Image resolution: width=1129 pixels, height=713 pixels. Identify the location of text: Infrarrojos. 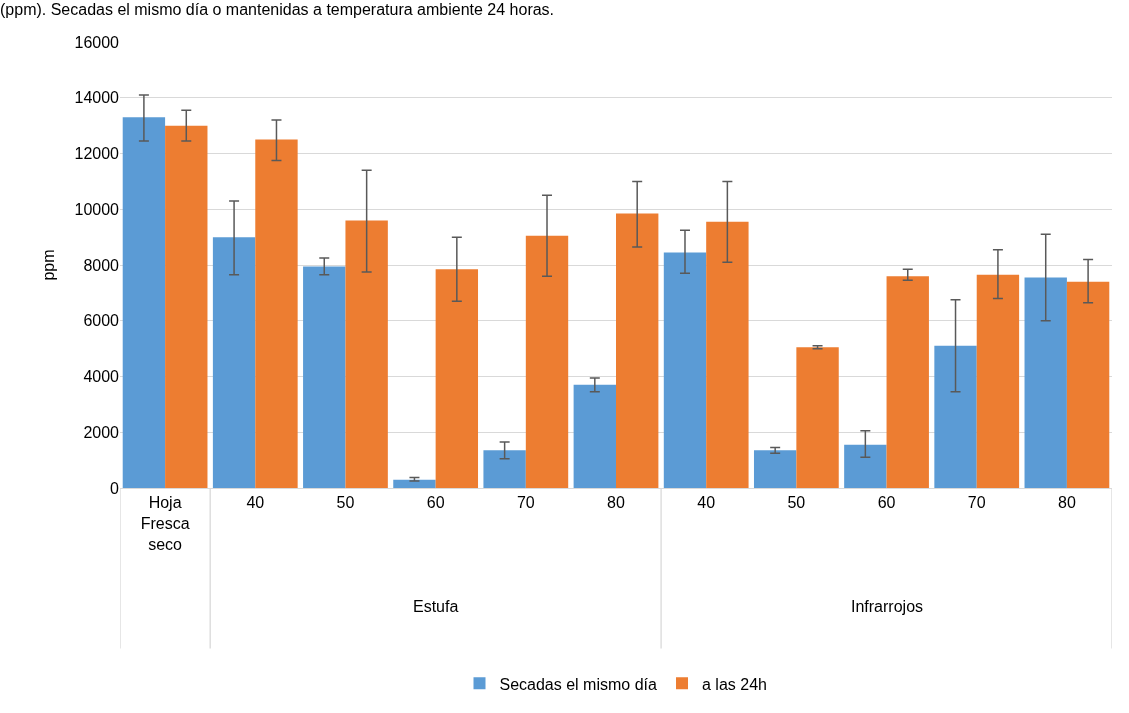
(887, 606).